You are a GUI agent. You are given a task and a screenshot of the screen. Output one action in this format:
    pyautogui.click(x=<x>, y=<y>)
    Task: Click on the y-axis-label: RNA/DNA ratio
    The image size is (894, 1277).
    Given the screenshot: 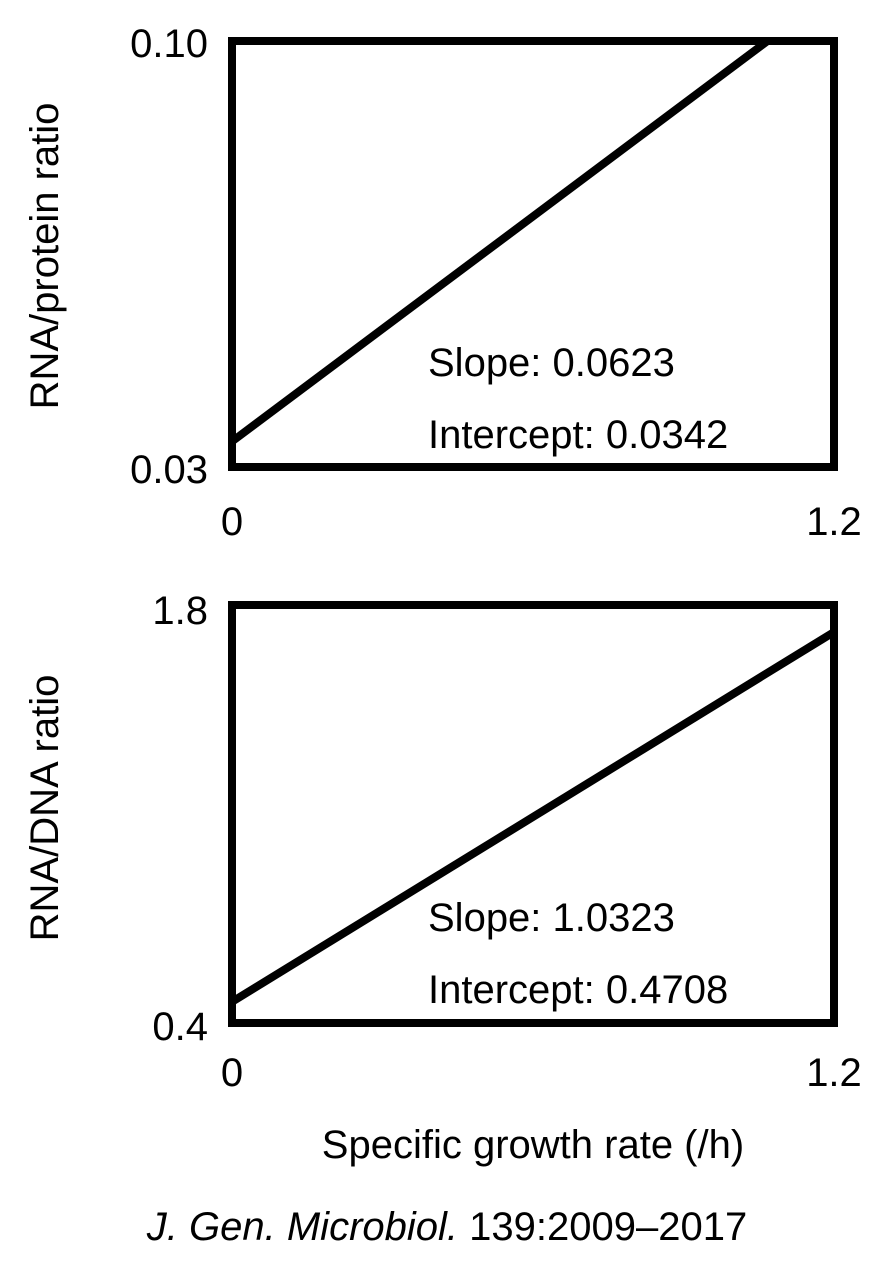 What is the action you would take?
    pyautogui.click(x=45, y=808)
    